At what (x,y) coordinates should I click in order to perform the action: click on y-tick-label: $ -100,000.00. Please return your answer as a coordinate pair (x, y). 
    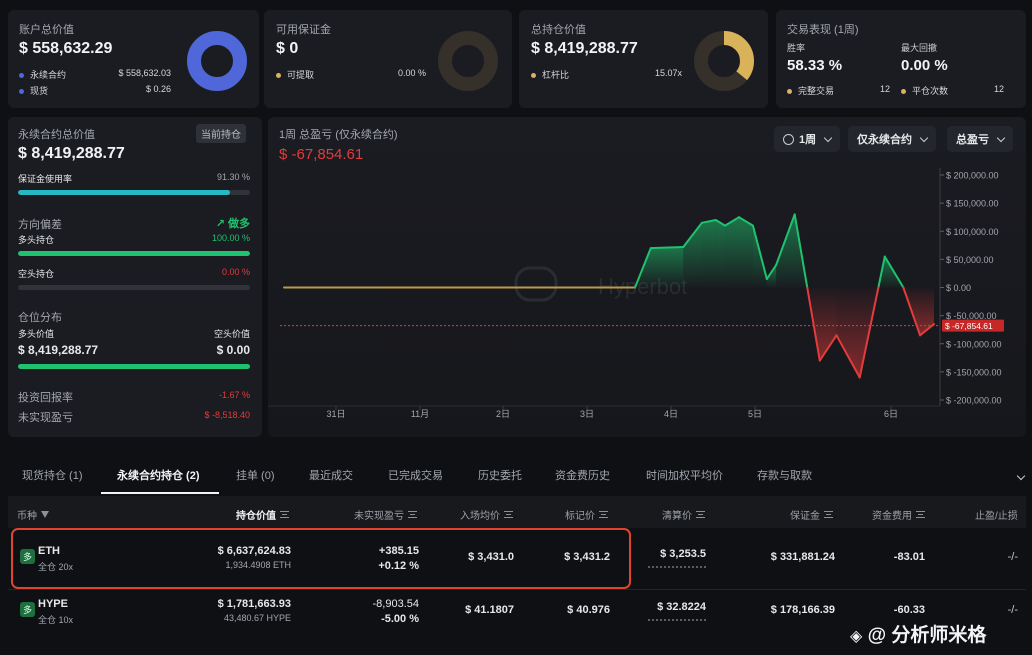
    Looking at the image, I should click on (974, 344).